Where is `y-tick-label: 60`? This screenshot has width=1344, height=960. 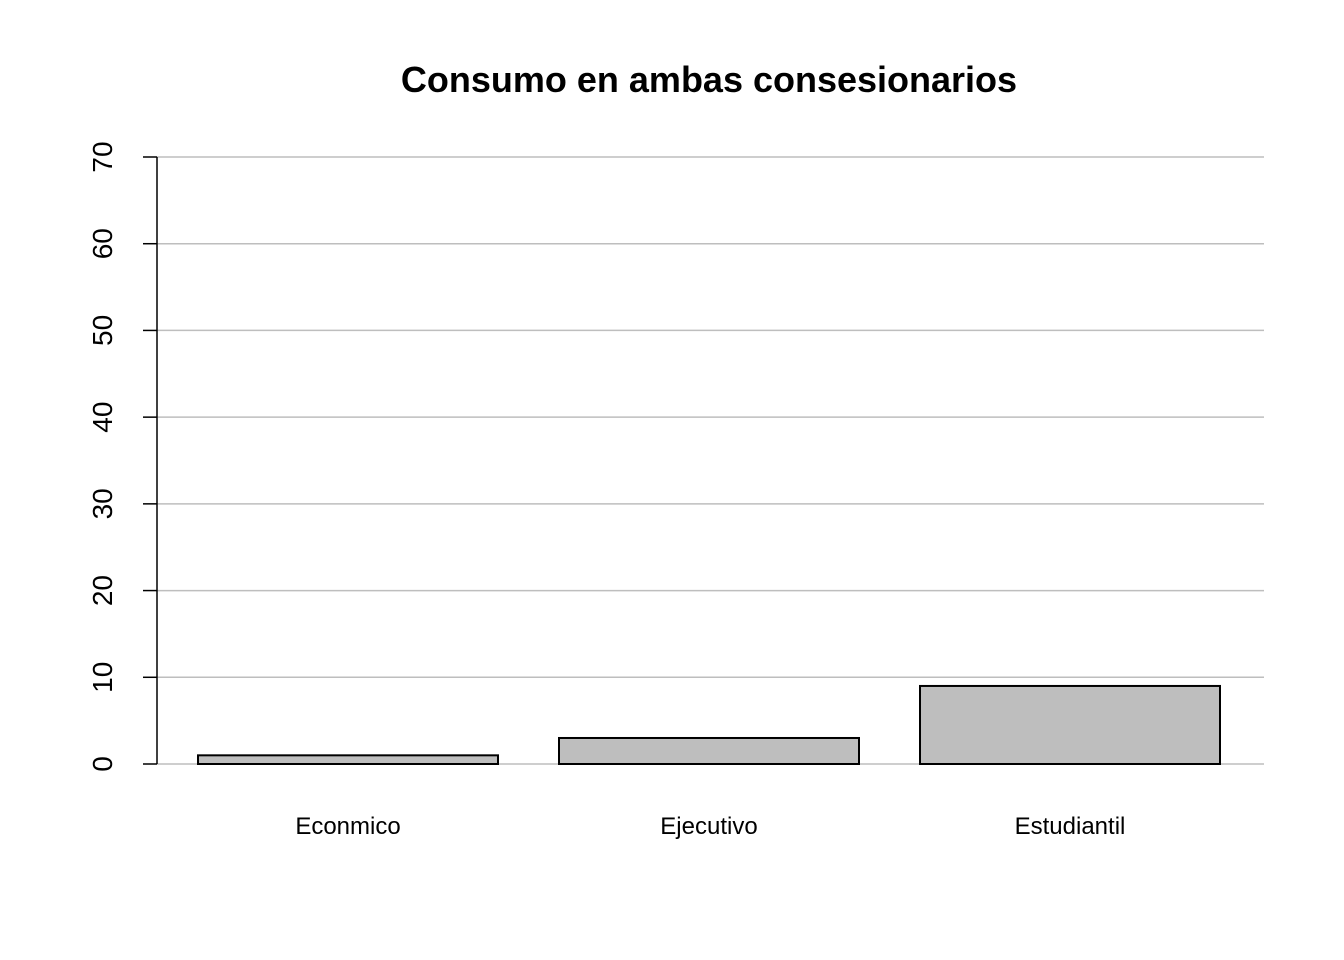
y-tick-label: 60 is located at coordinates (102, 243).